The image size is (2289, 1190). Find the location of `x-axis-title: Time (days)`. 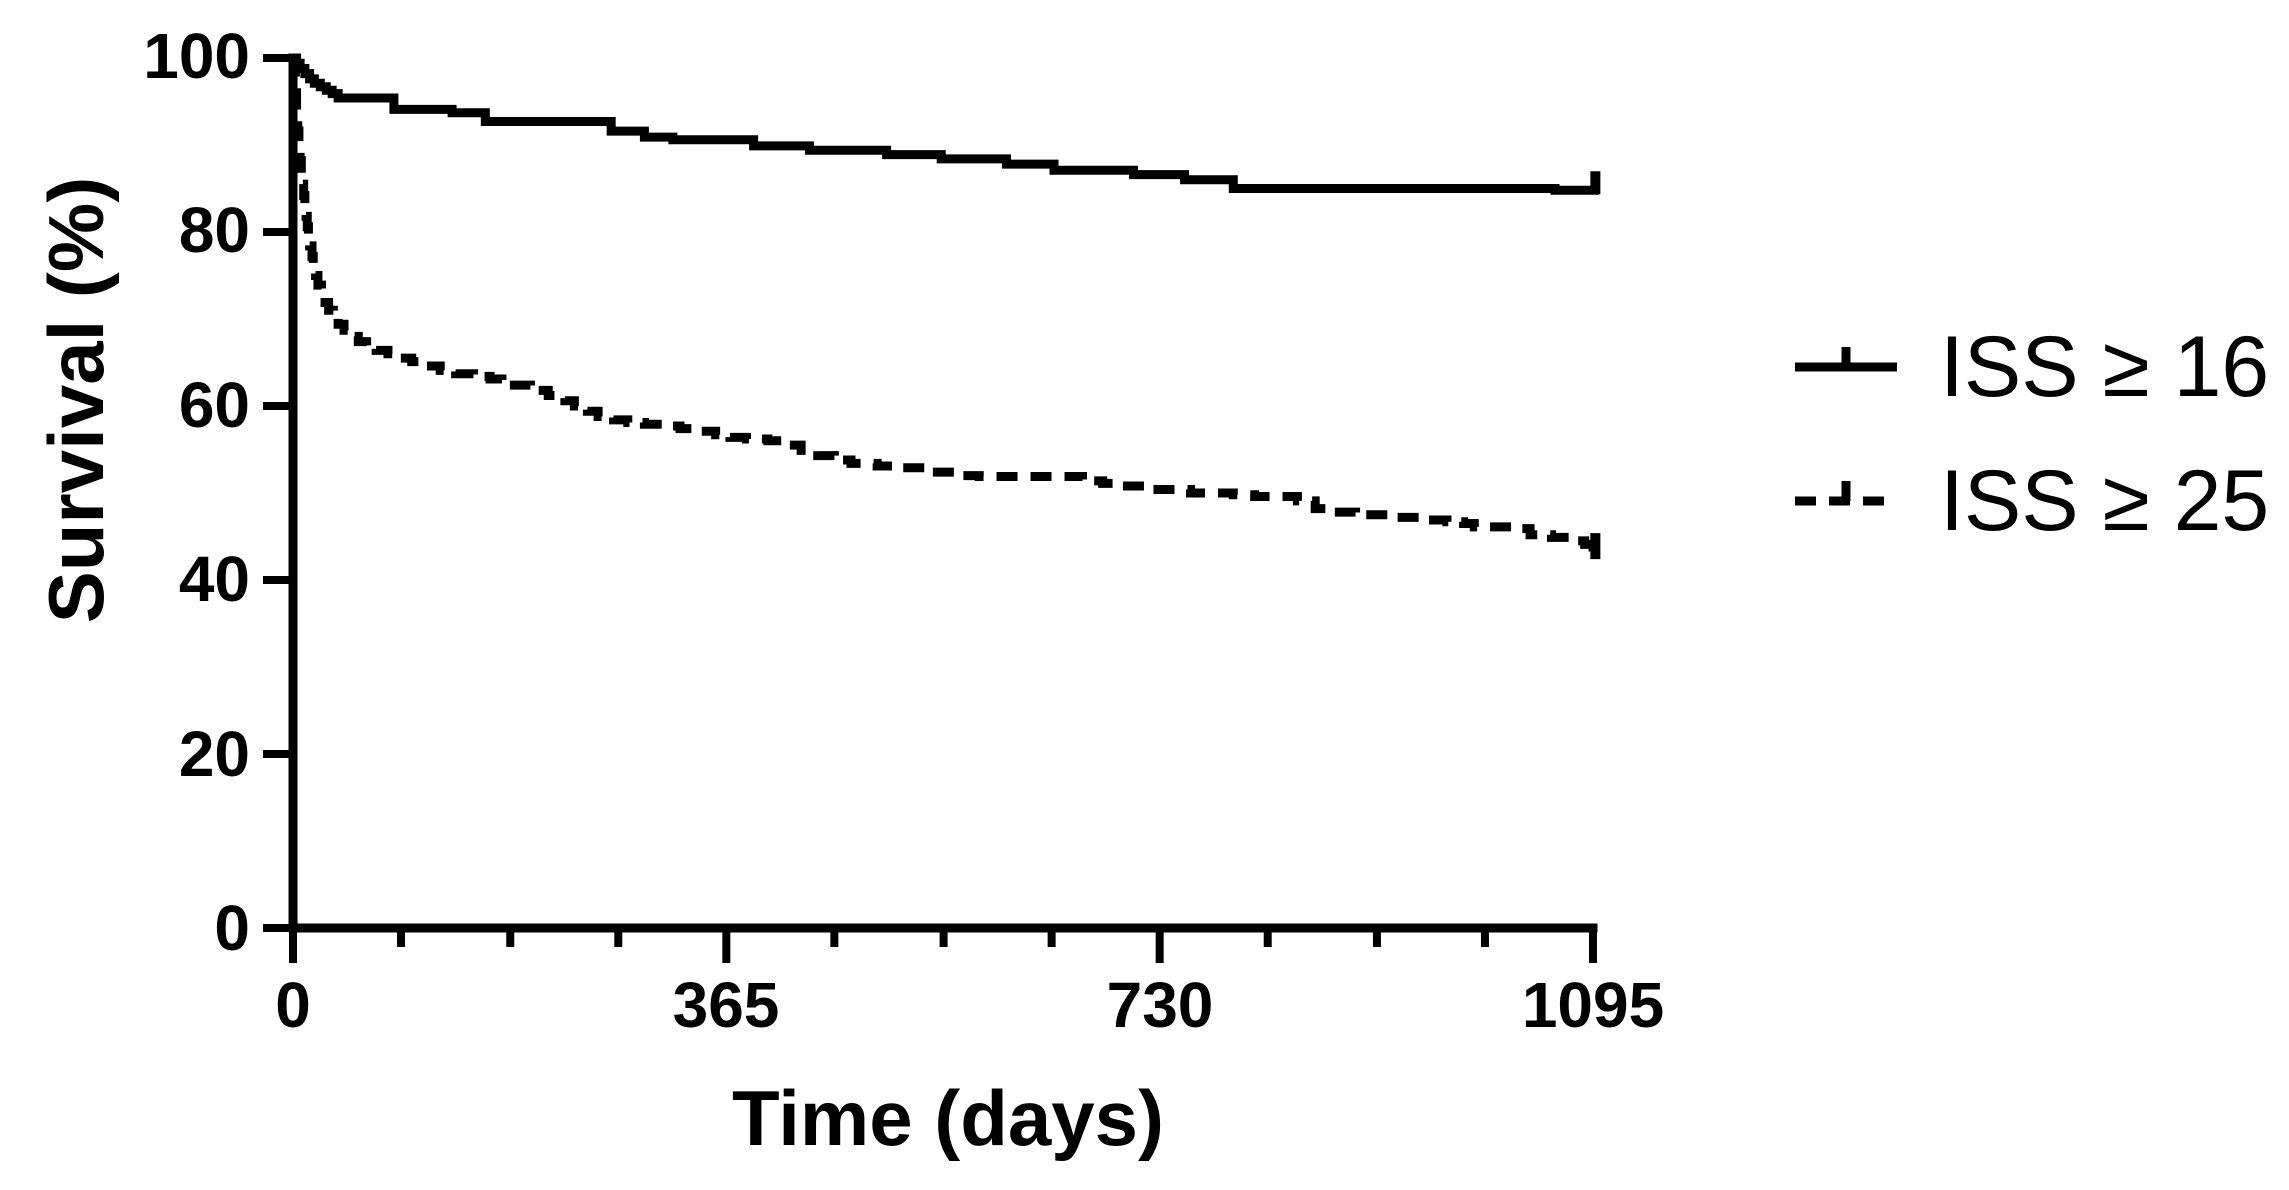

x-axis-title: Time (days) is located at coordinates (948, 1118).